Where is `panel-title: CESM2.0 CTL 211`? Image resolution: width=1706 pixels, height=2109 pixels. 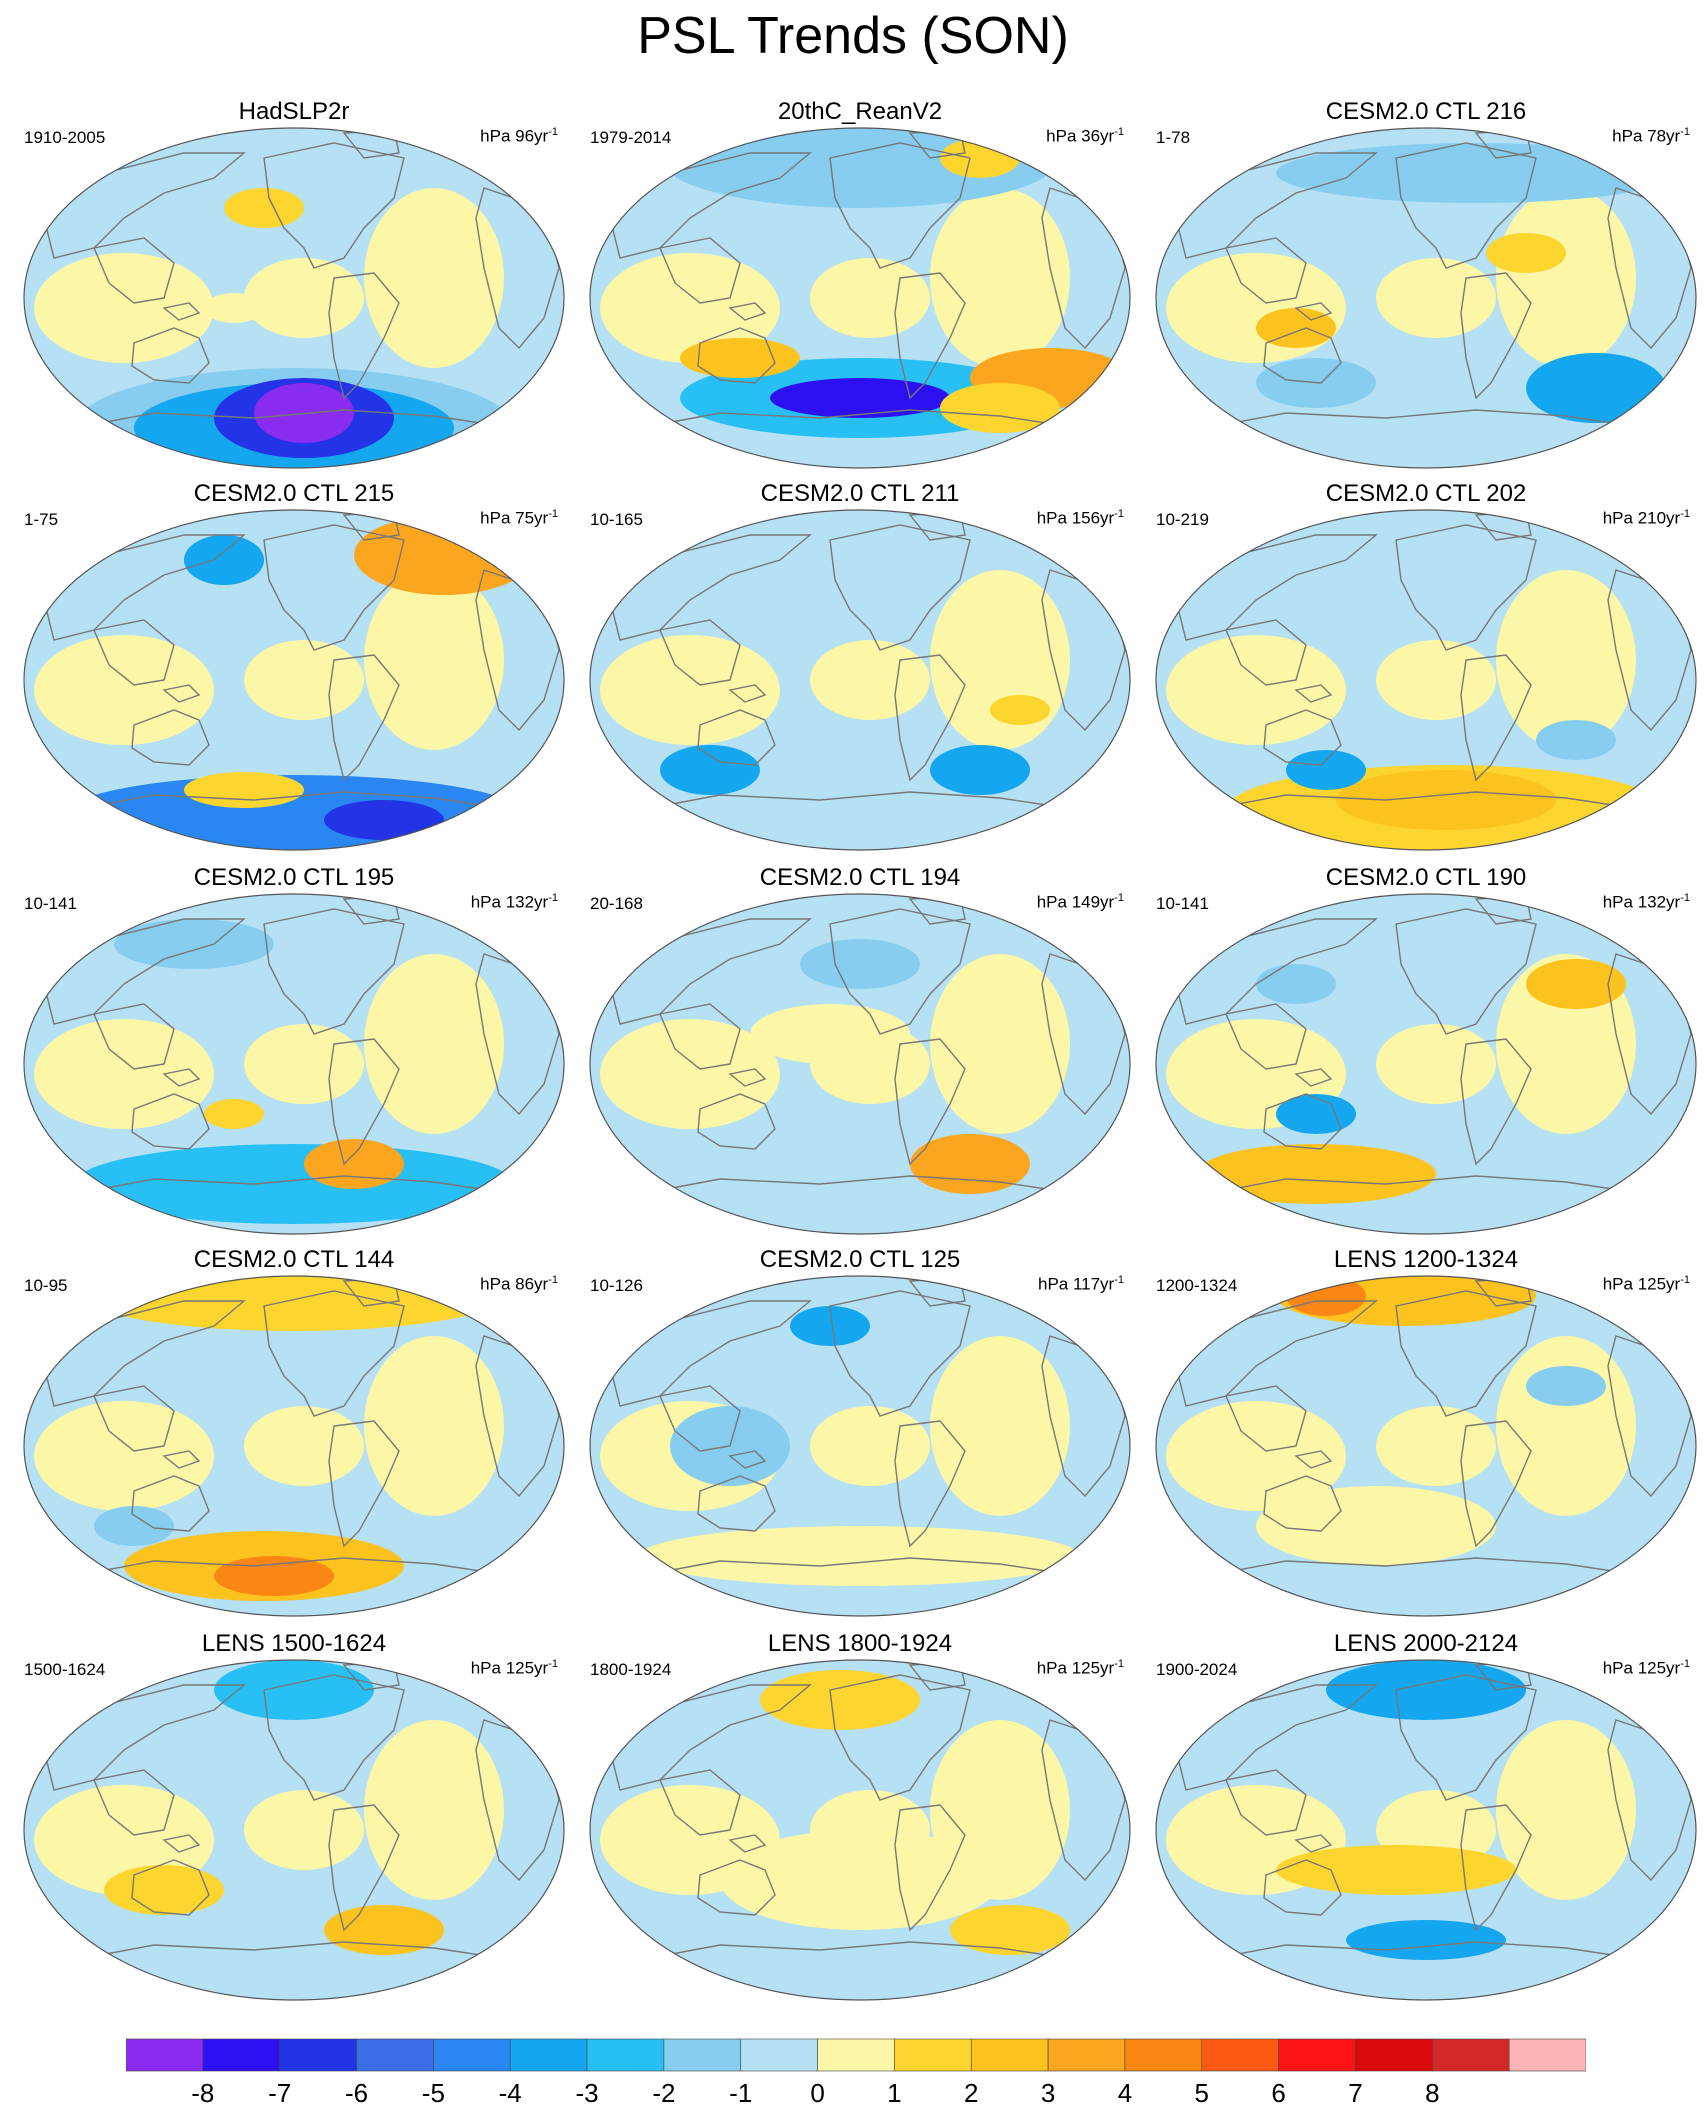 panel-title: CESM2.0 CTL 211 is located at coordinates (860, 493).